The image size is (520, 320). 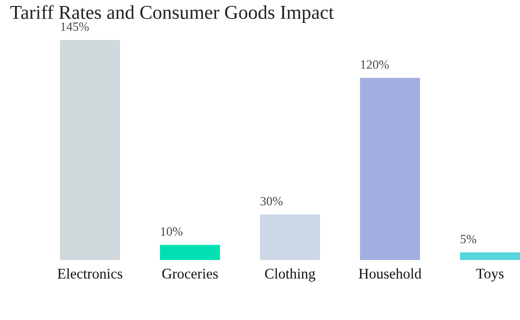 What do you see at coordinates (490, 275) in the screenshot?
I see `x-tick-label: Toys` at bounding box center [490, 275].